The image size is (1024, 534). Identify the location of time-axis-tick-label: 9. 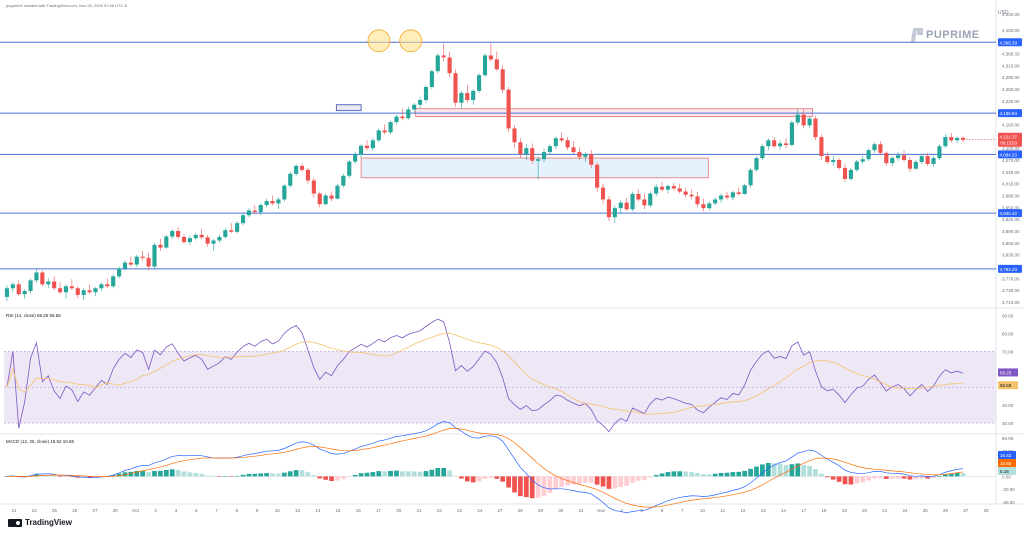
(257, 510).